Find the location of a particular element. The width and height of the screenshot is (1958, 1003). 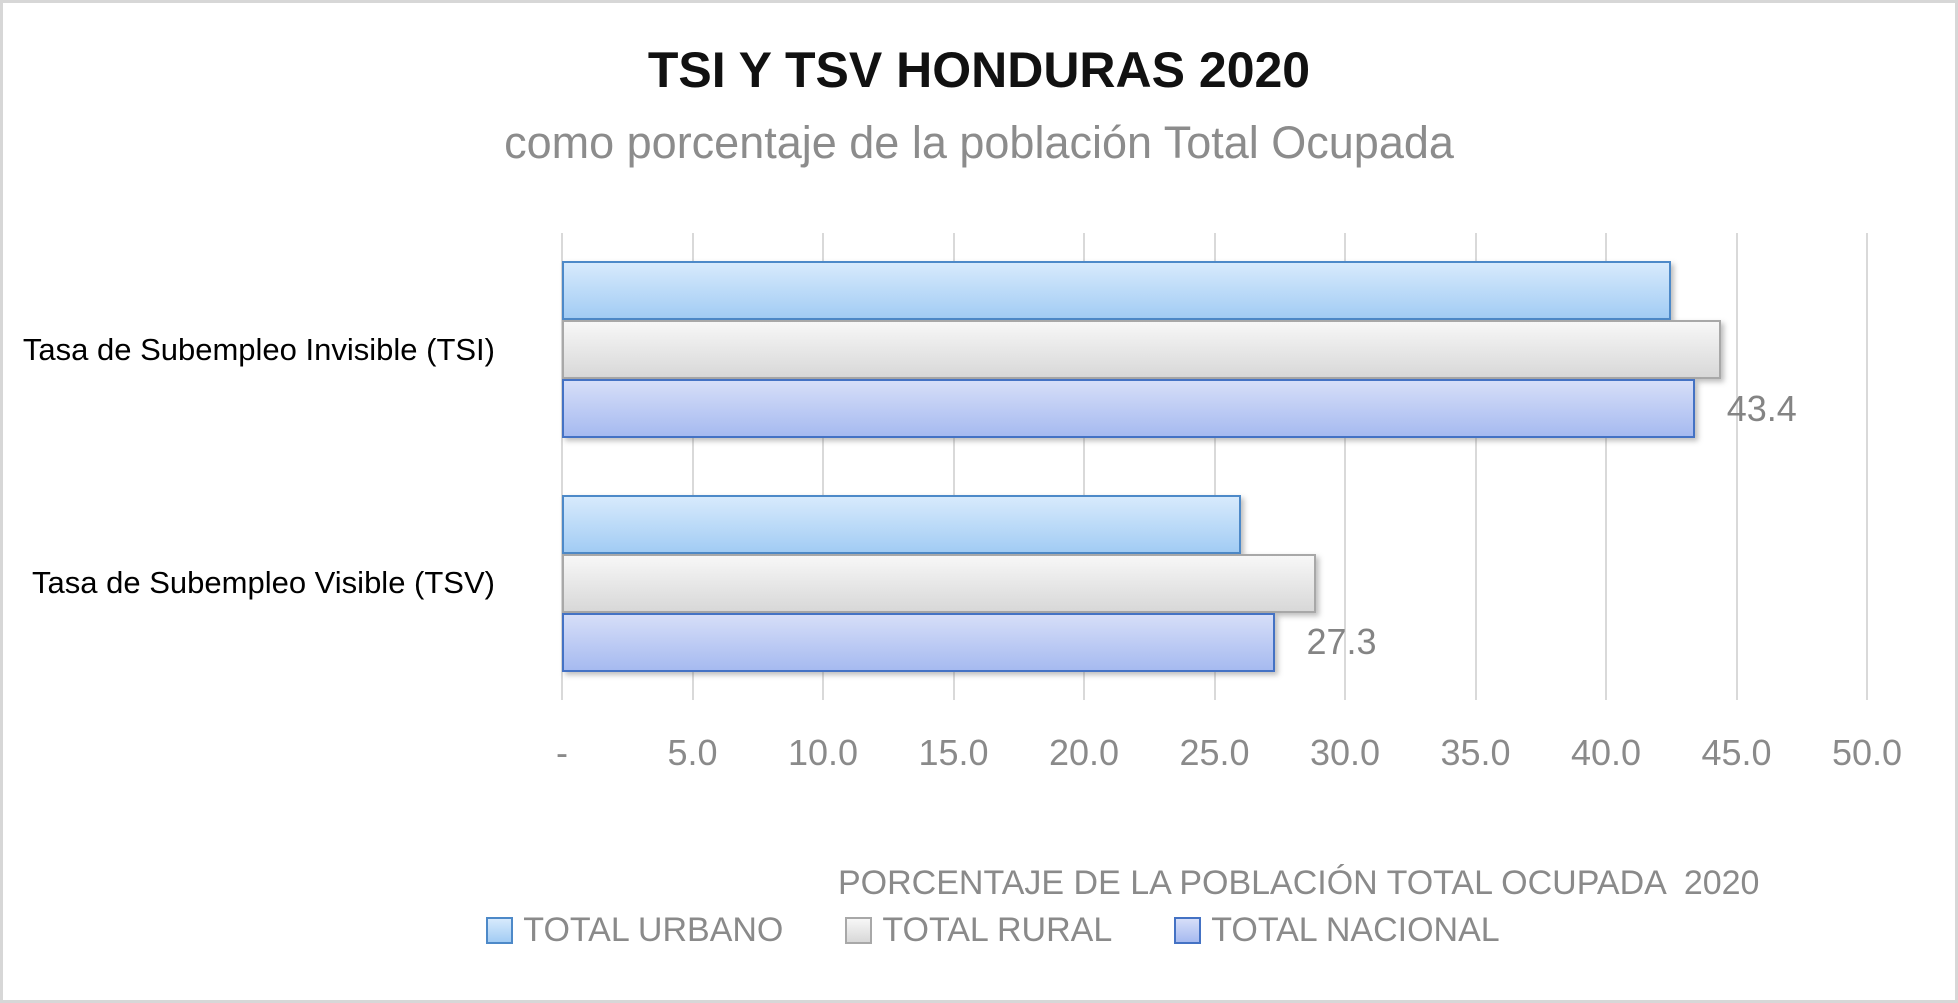

legend: TOTAL URBANO TOTAL RURAL TOTAL NACIONAL is located at coordinates (986, 930).